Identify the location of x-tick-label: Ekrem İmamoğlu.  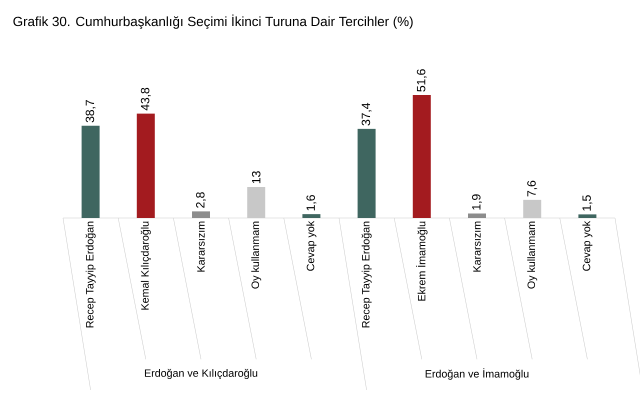
(422, 261).